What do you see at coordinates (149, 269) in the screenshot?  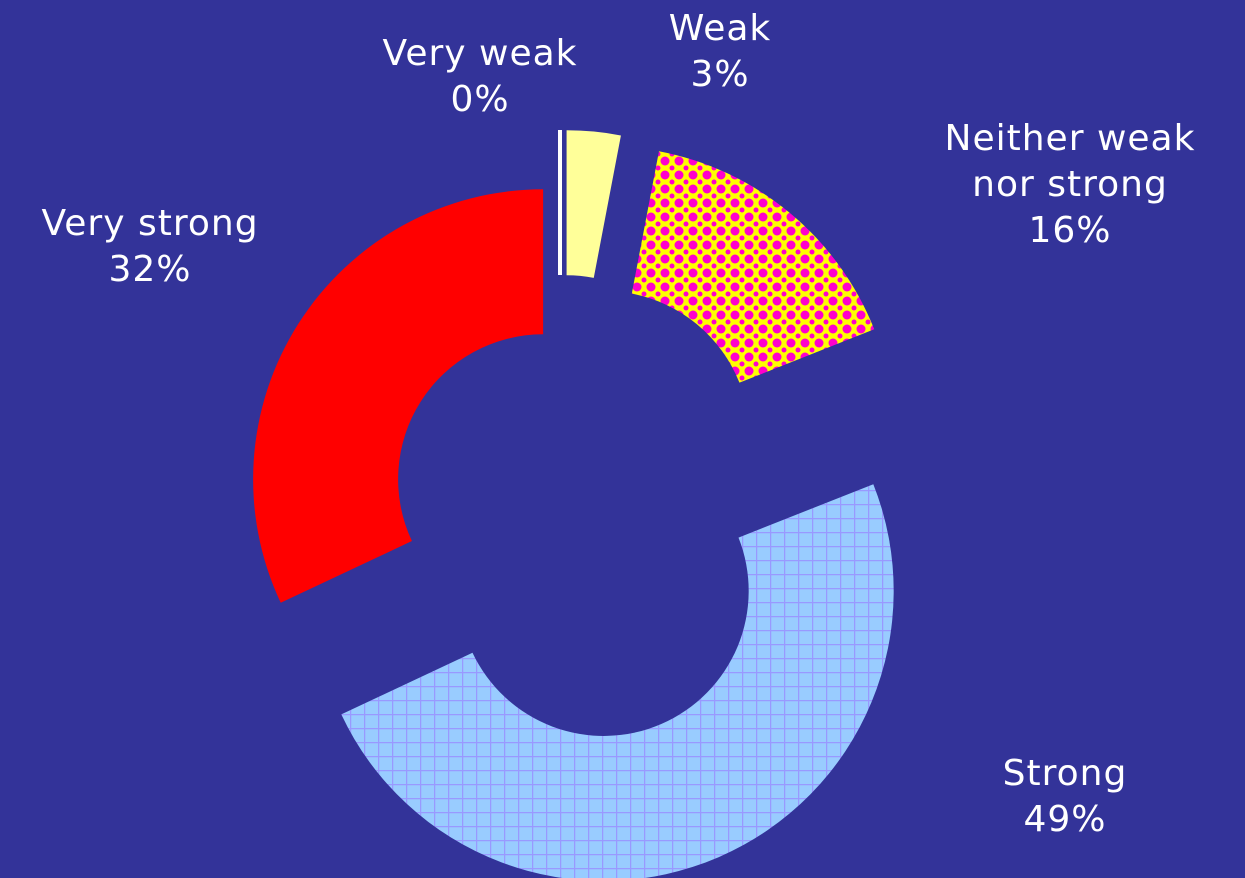 I see `value-label: 32%` at bounding box center [149, 269].